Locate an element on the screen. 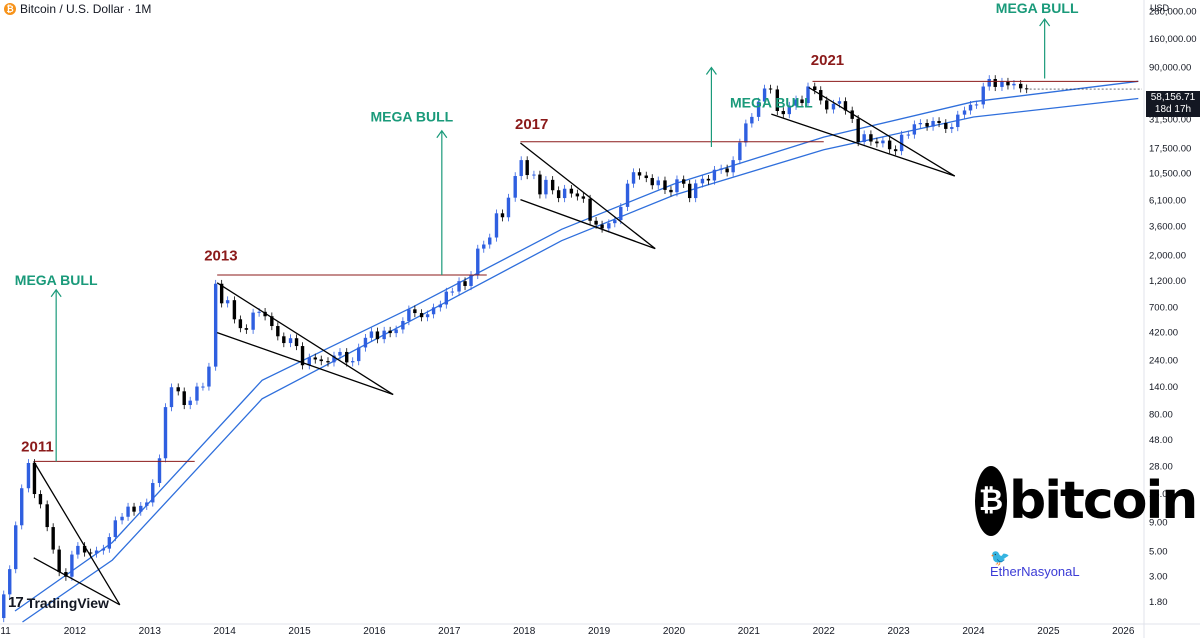  y-tick-label: 17,500.00 is located at coordinates (1170, 148).